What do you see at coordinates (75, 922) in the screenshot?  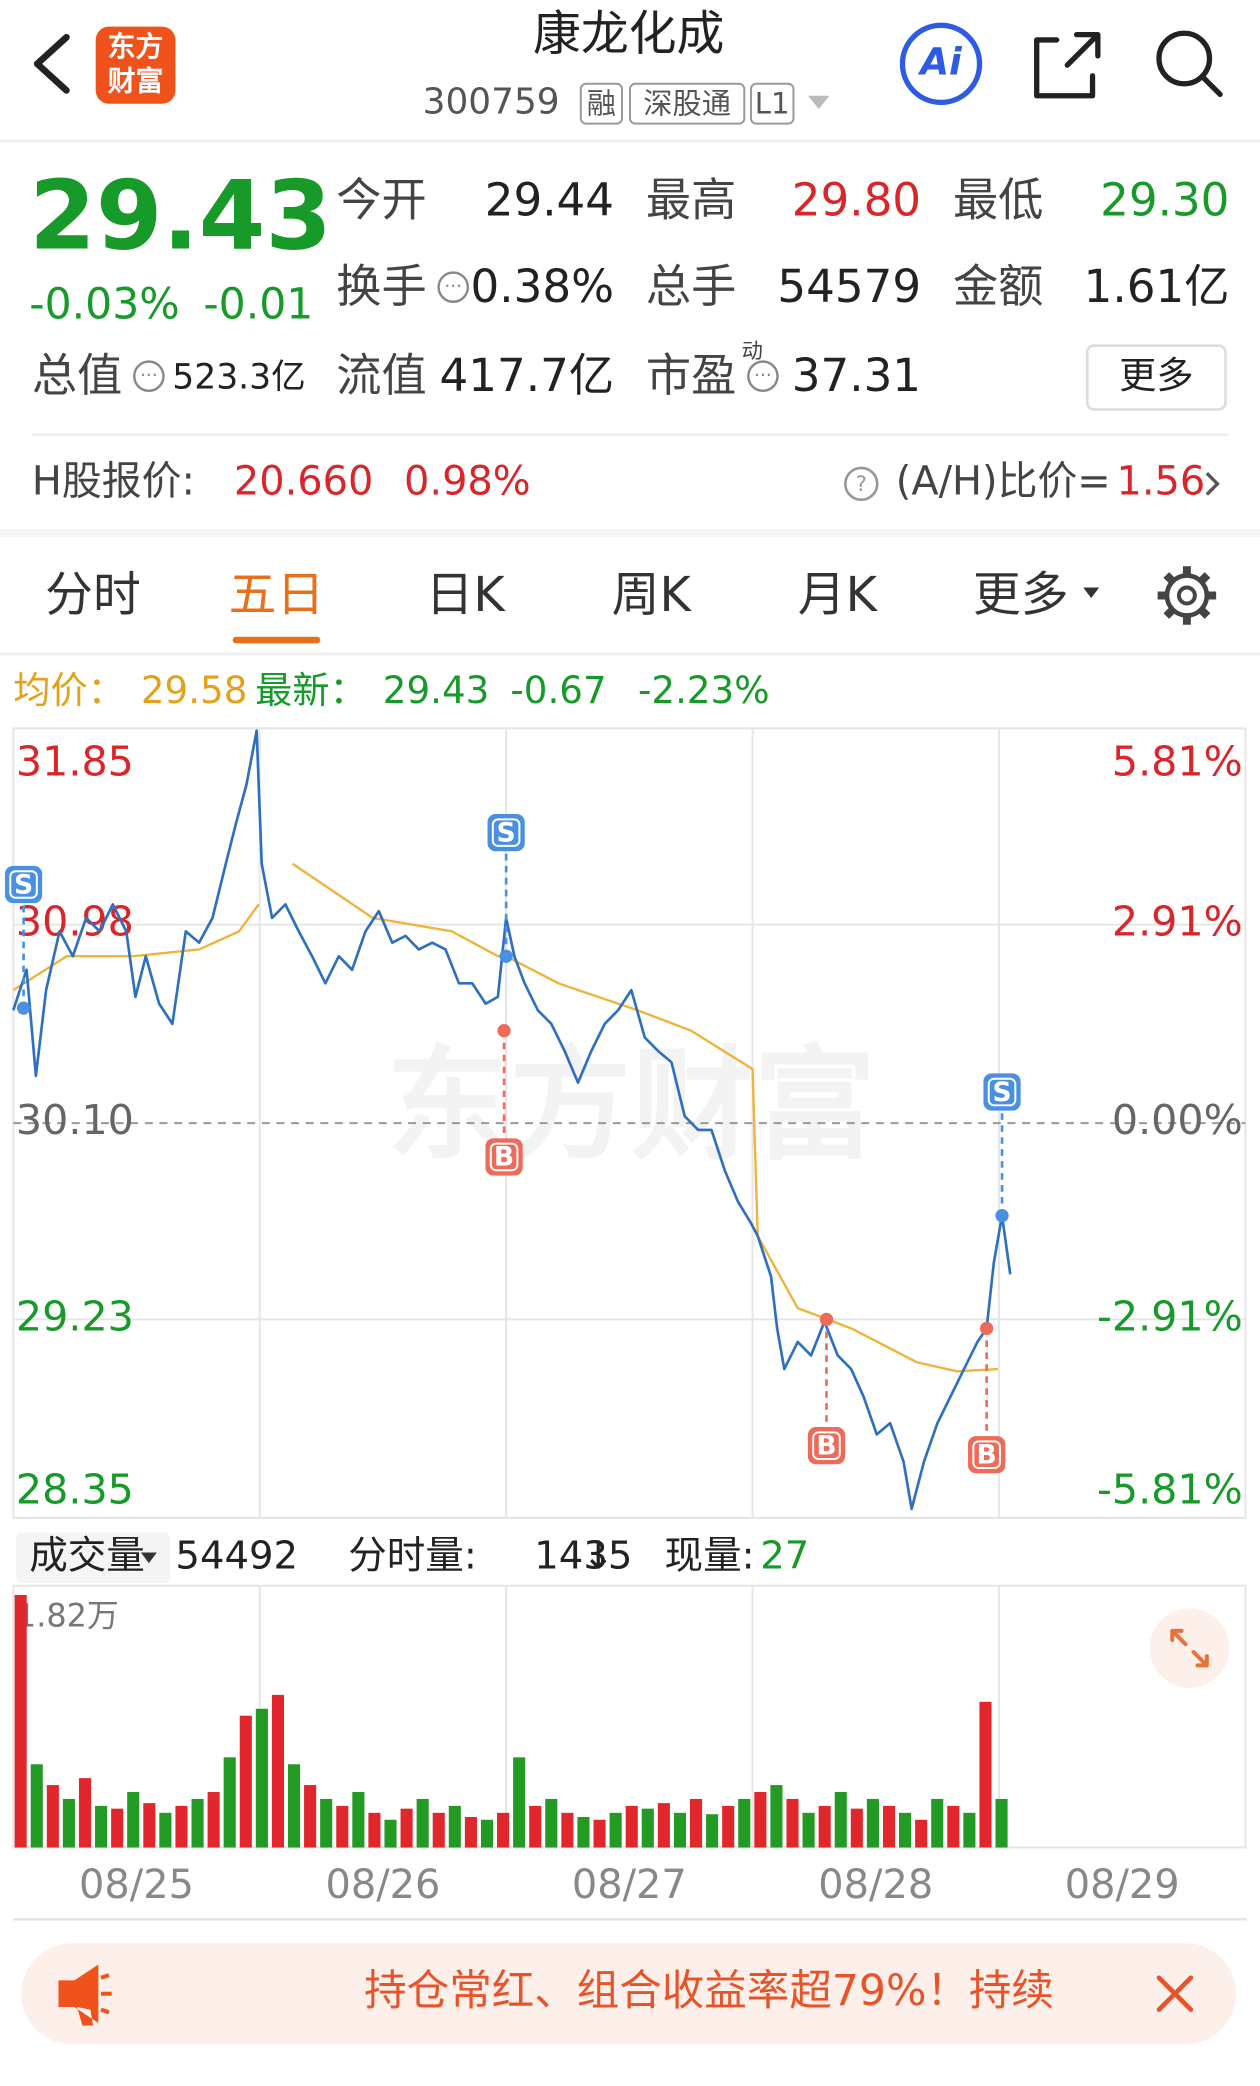 I see `y-tick-label: 30.98` at bounding box center [75, 922].